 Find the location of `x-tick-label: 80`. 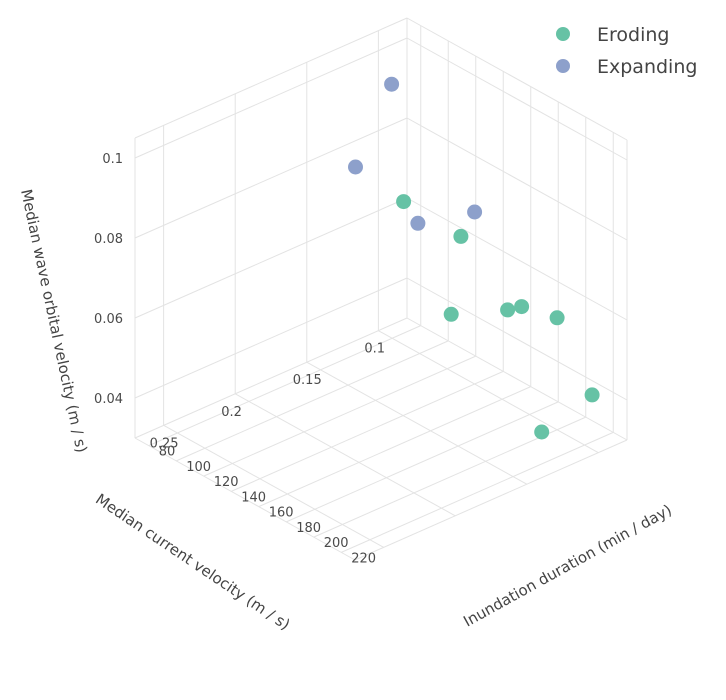

x-tick-label: 80 is located at coordinates (167, 452).